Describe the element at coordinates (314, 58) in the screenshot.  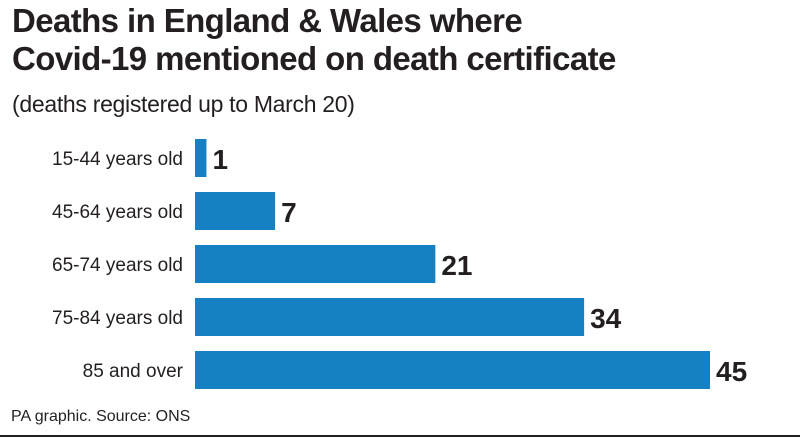
I see `chart-title-line-2: Covid-19 mentioned on death certificate` at that location.